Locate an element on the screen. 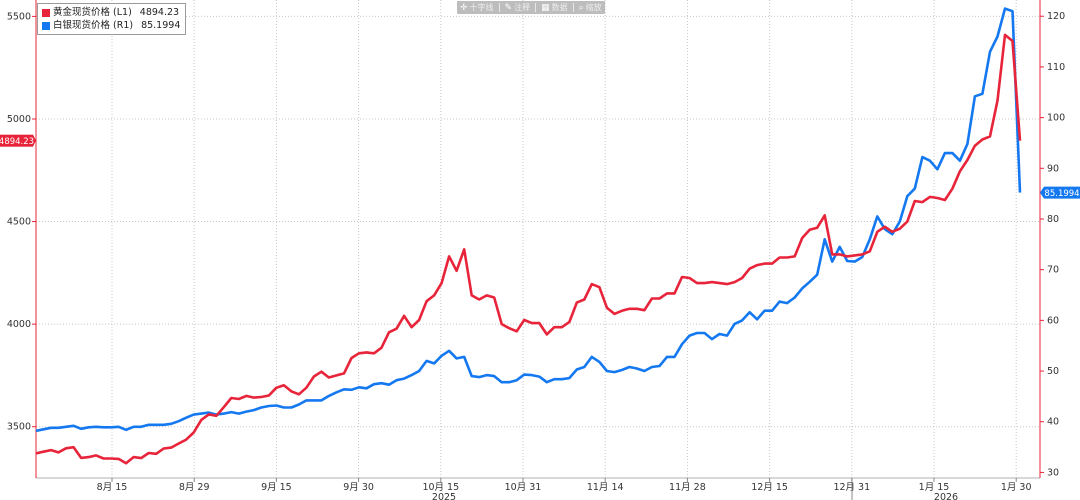  legend-series-value: 85.1994 is located at coordinates (161, 25).